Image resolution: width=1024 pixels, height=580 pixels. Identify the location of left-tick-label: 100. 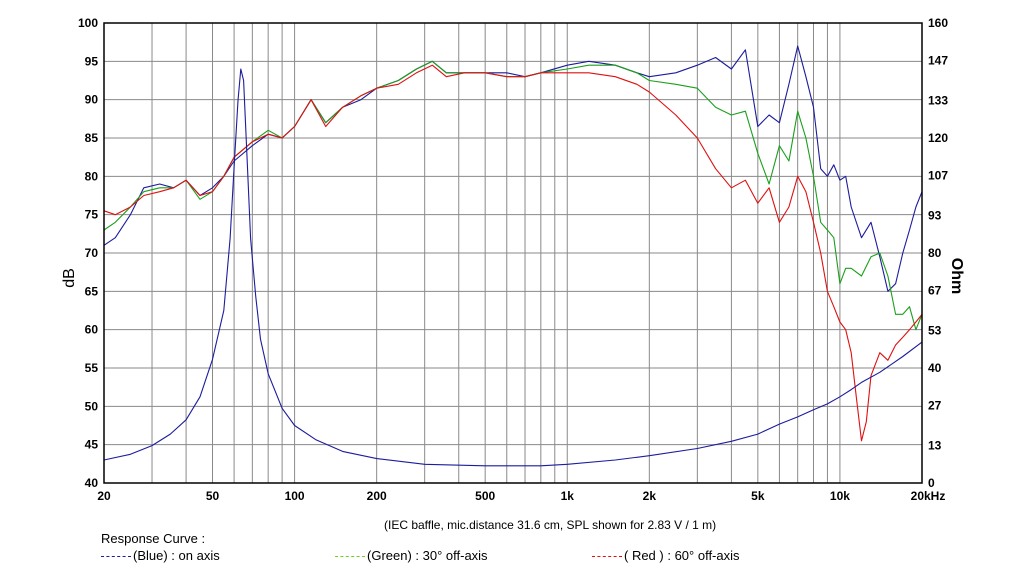
(88, 23).